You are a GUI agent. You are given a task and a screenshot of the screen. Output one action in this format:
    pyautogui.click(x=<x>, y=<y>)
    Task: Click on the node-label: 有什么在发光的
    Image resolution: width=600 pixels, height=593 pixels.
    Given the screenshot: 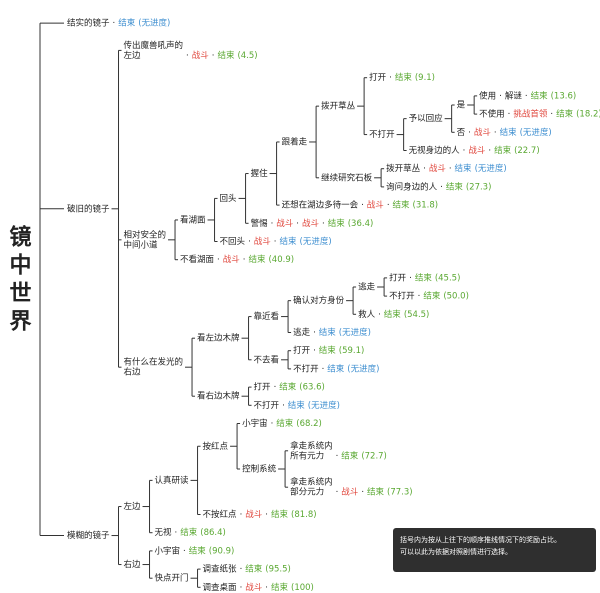 What is the action you would take?
    pyautogui.click(x=154, y=362)
    